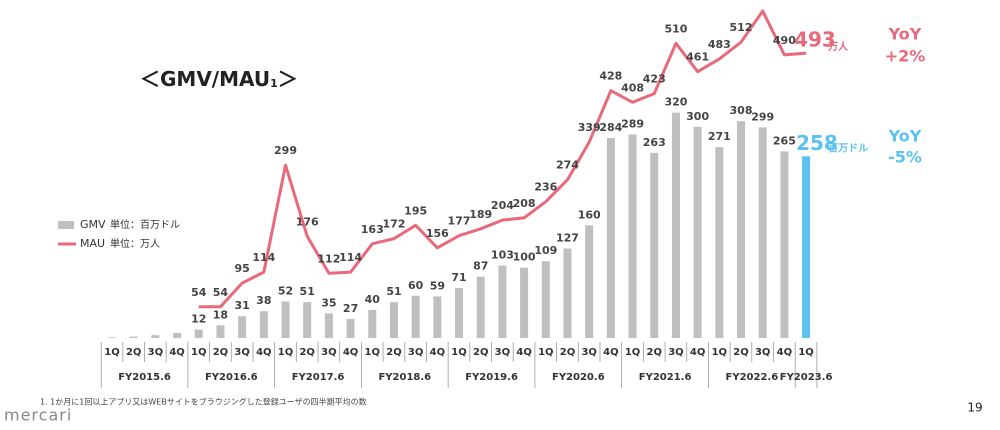  Describe the element at coordinates (741, 110) in the screenshot. I see `gmv-value-label: 308` at that location.